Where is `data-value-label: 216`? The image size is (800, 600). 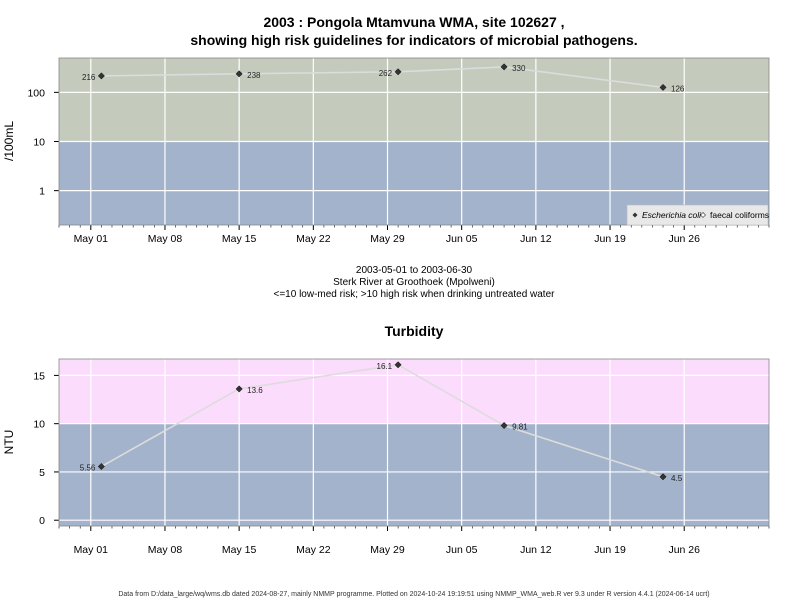
data-value-label: 216 is located at coordinates (89, 77).